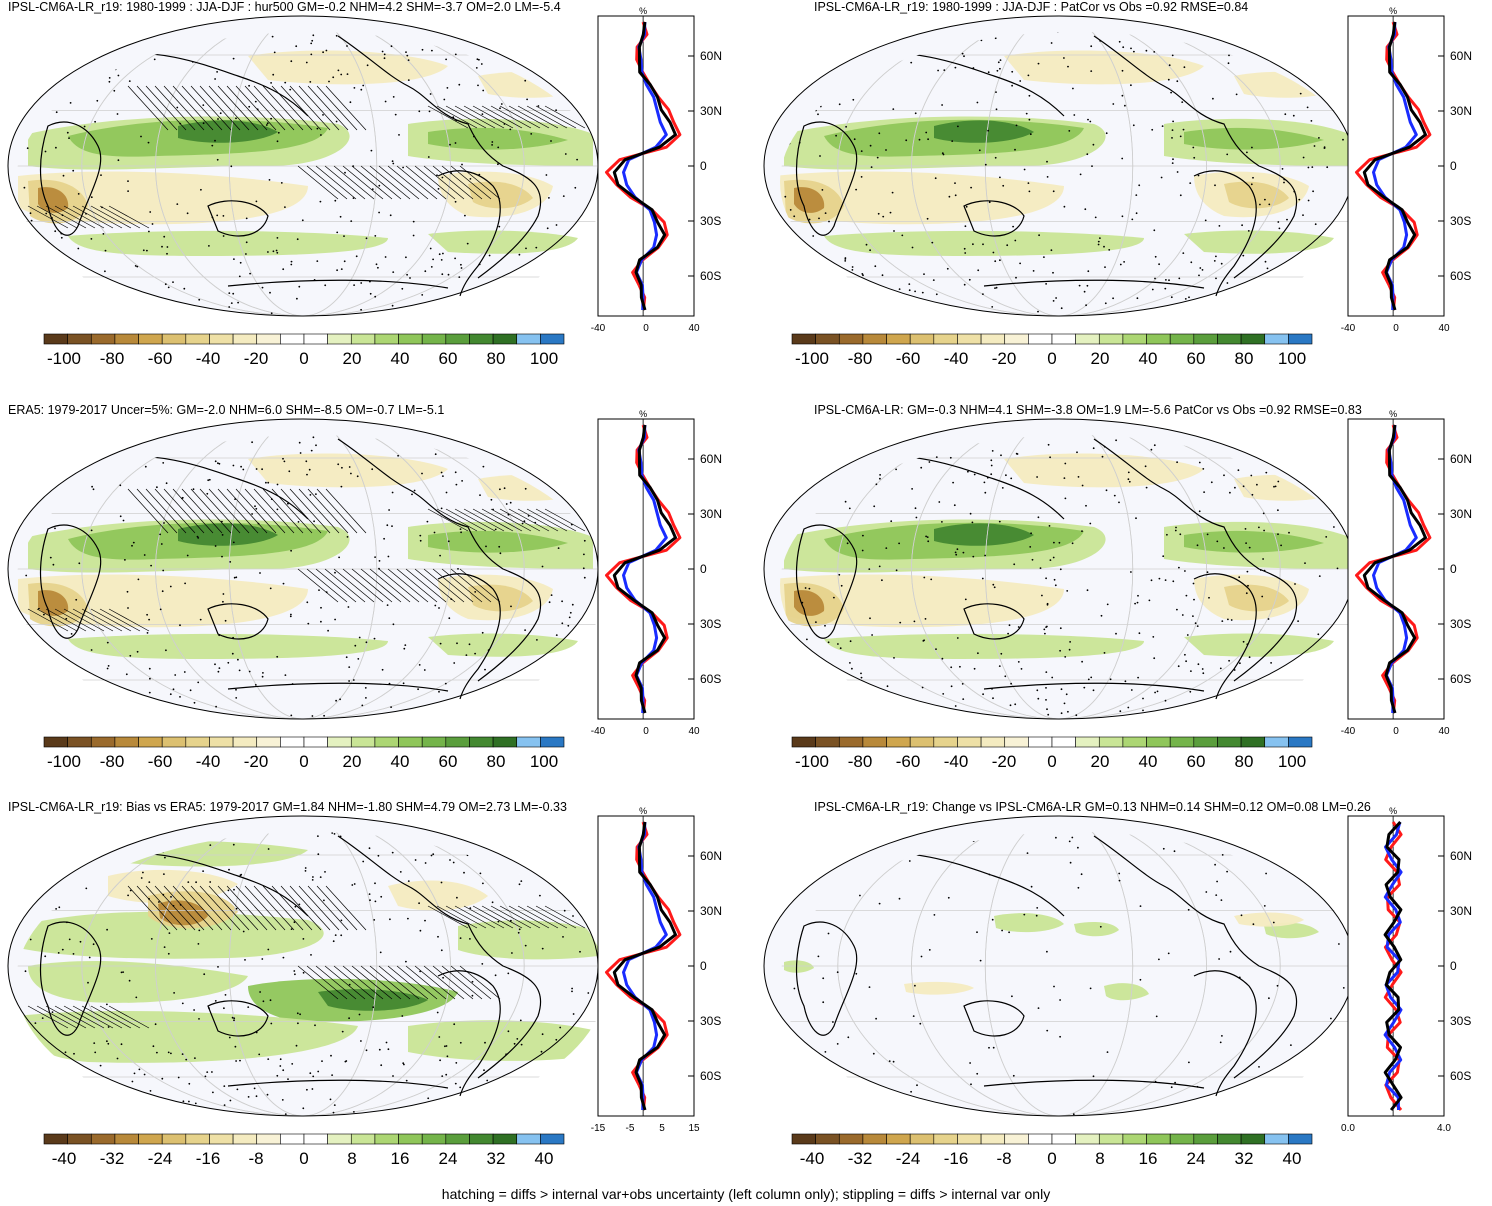 This screenshot has height=1206, width=1492. What do you see at coordinates (1394, 166) in the screenshot?
I see `profile-line-black` at bounding box center [1394, 166].